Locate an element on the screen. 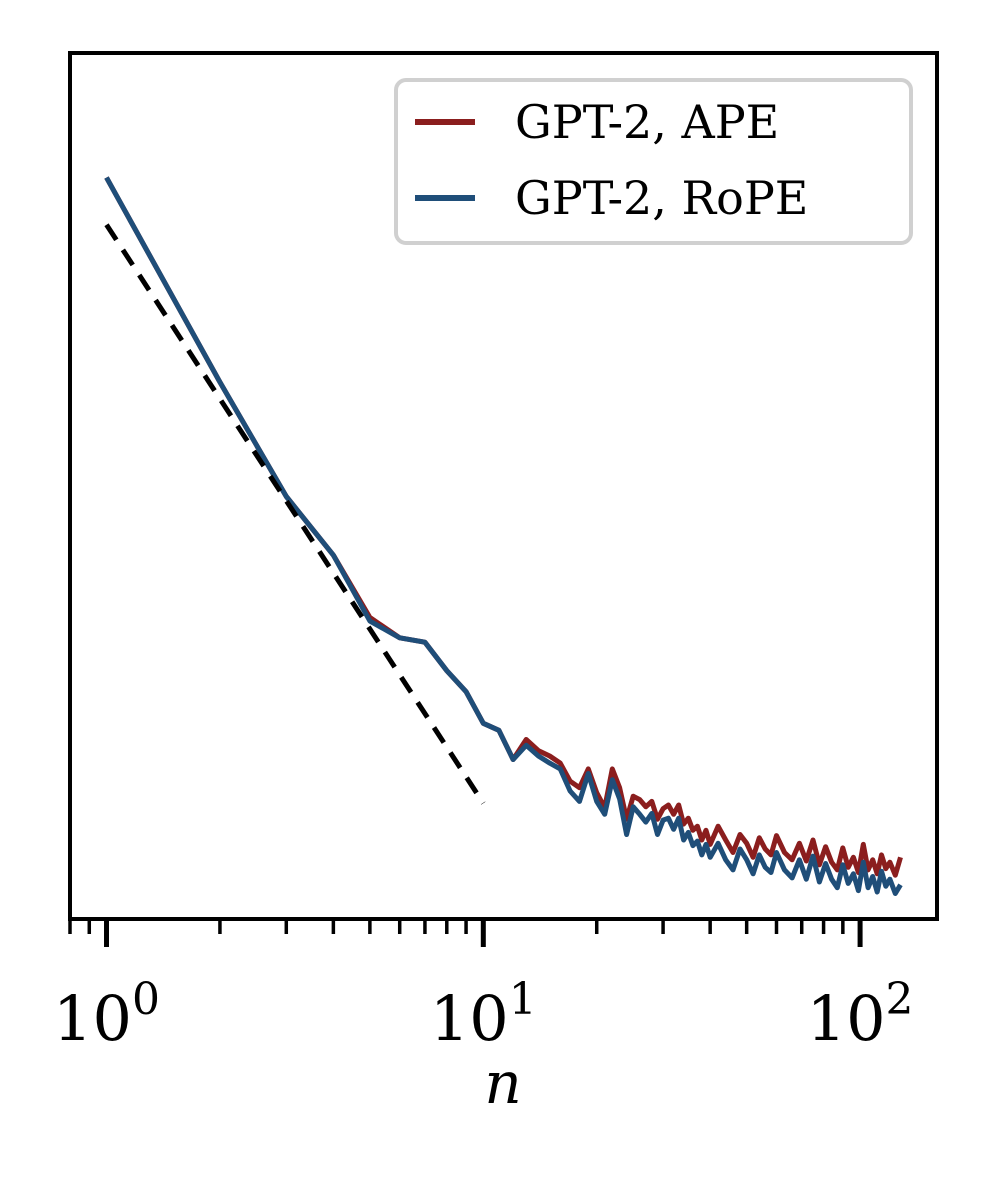 The height and width of the screenshot is (1196, 993). x-tick-label: 102 is located at coordinates (860, 1014).